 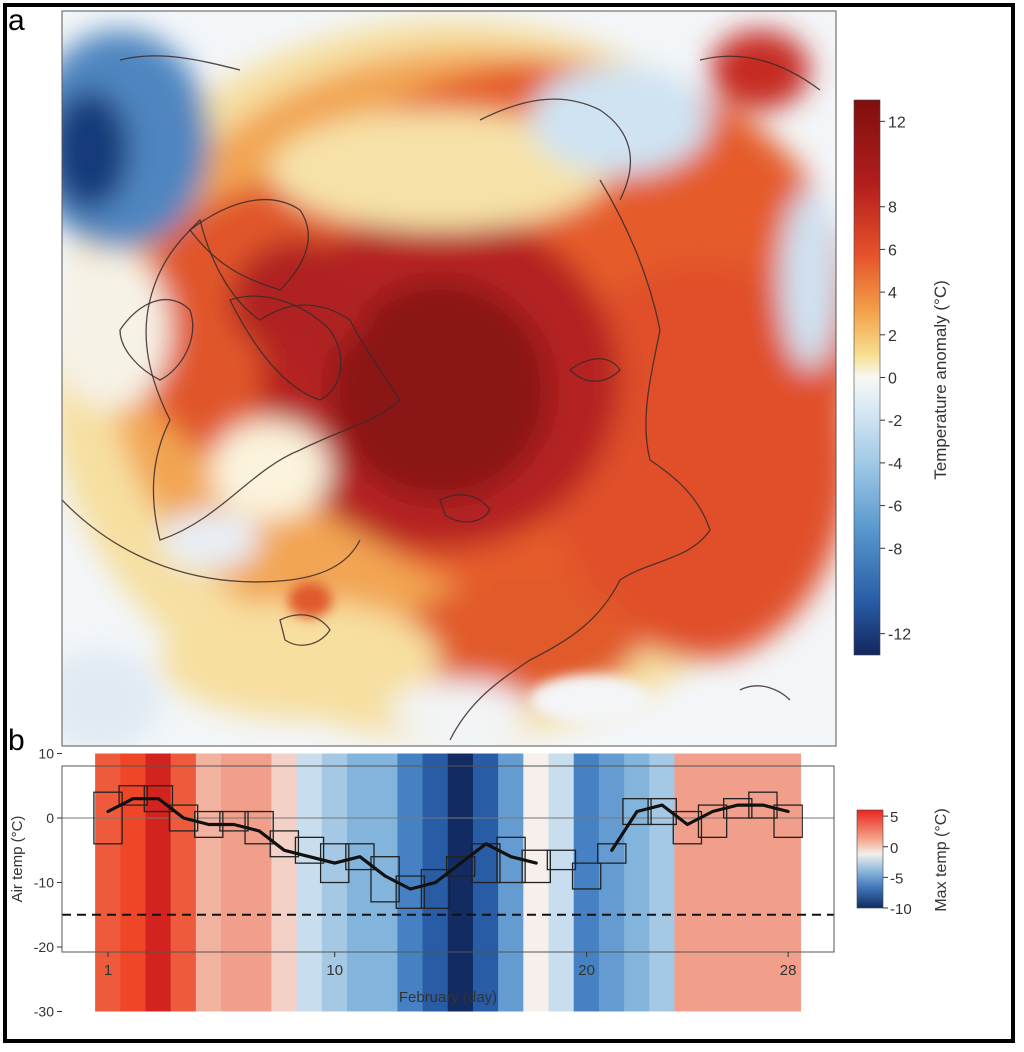 What do you see at coordinates (903, 863) in the screenshot?
I see `colorbar-b: 5 0 -5 -10 Max temp (°C)` at bounding box center [903, 863].